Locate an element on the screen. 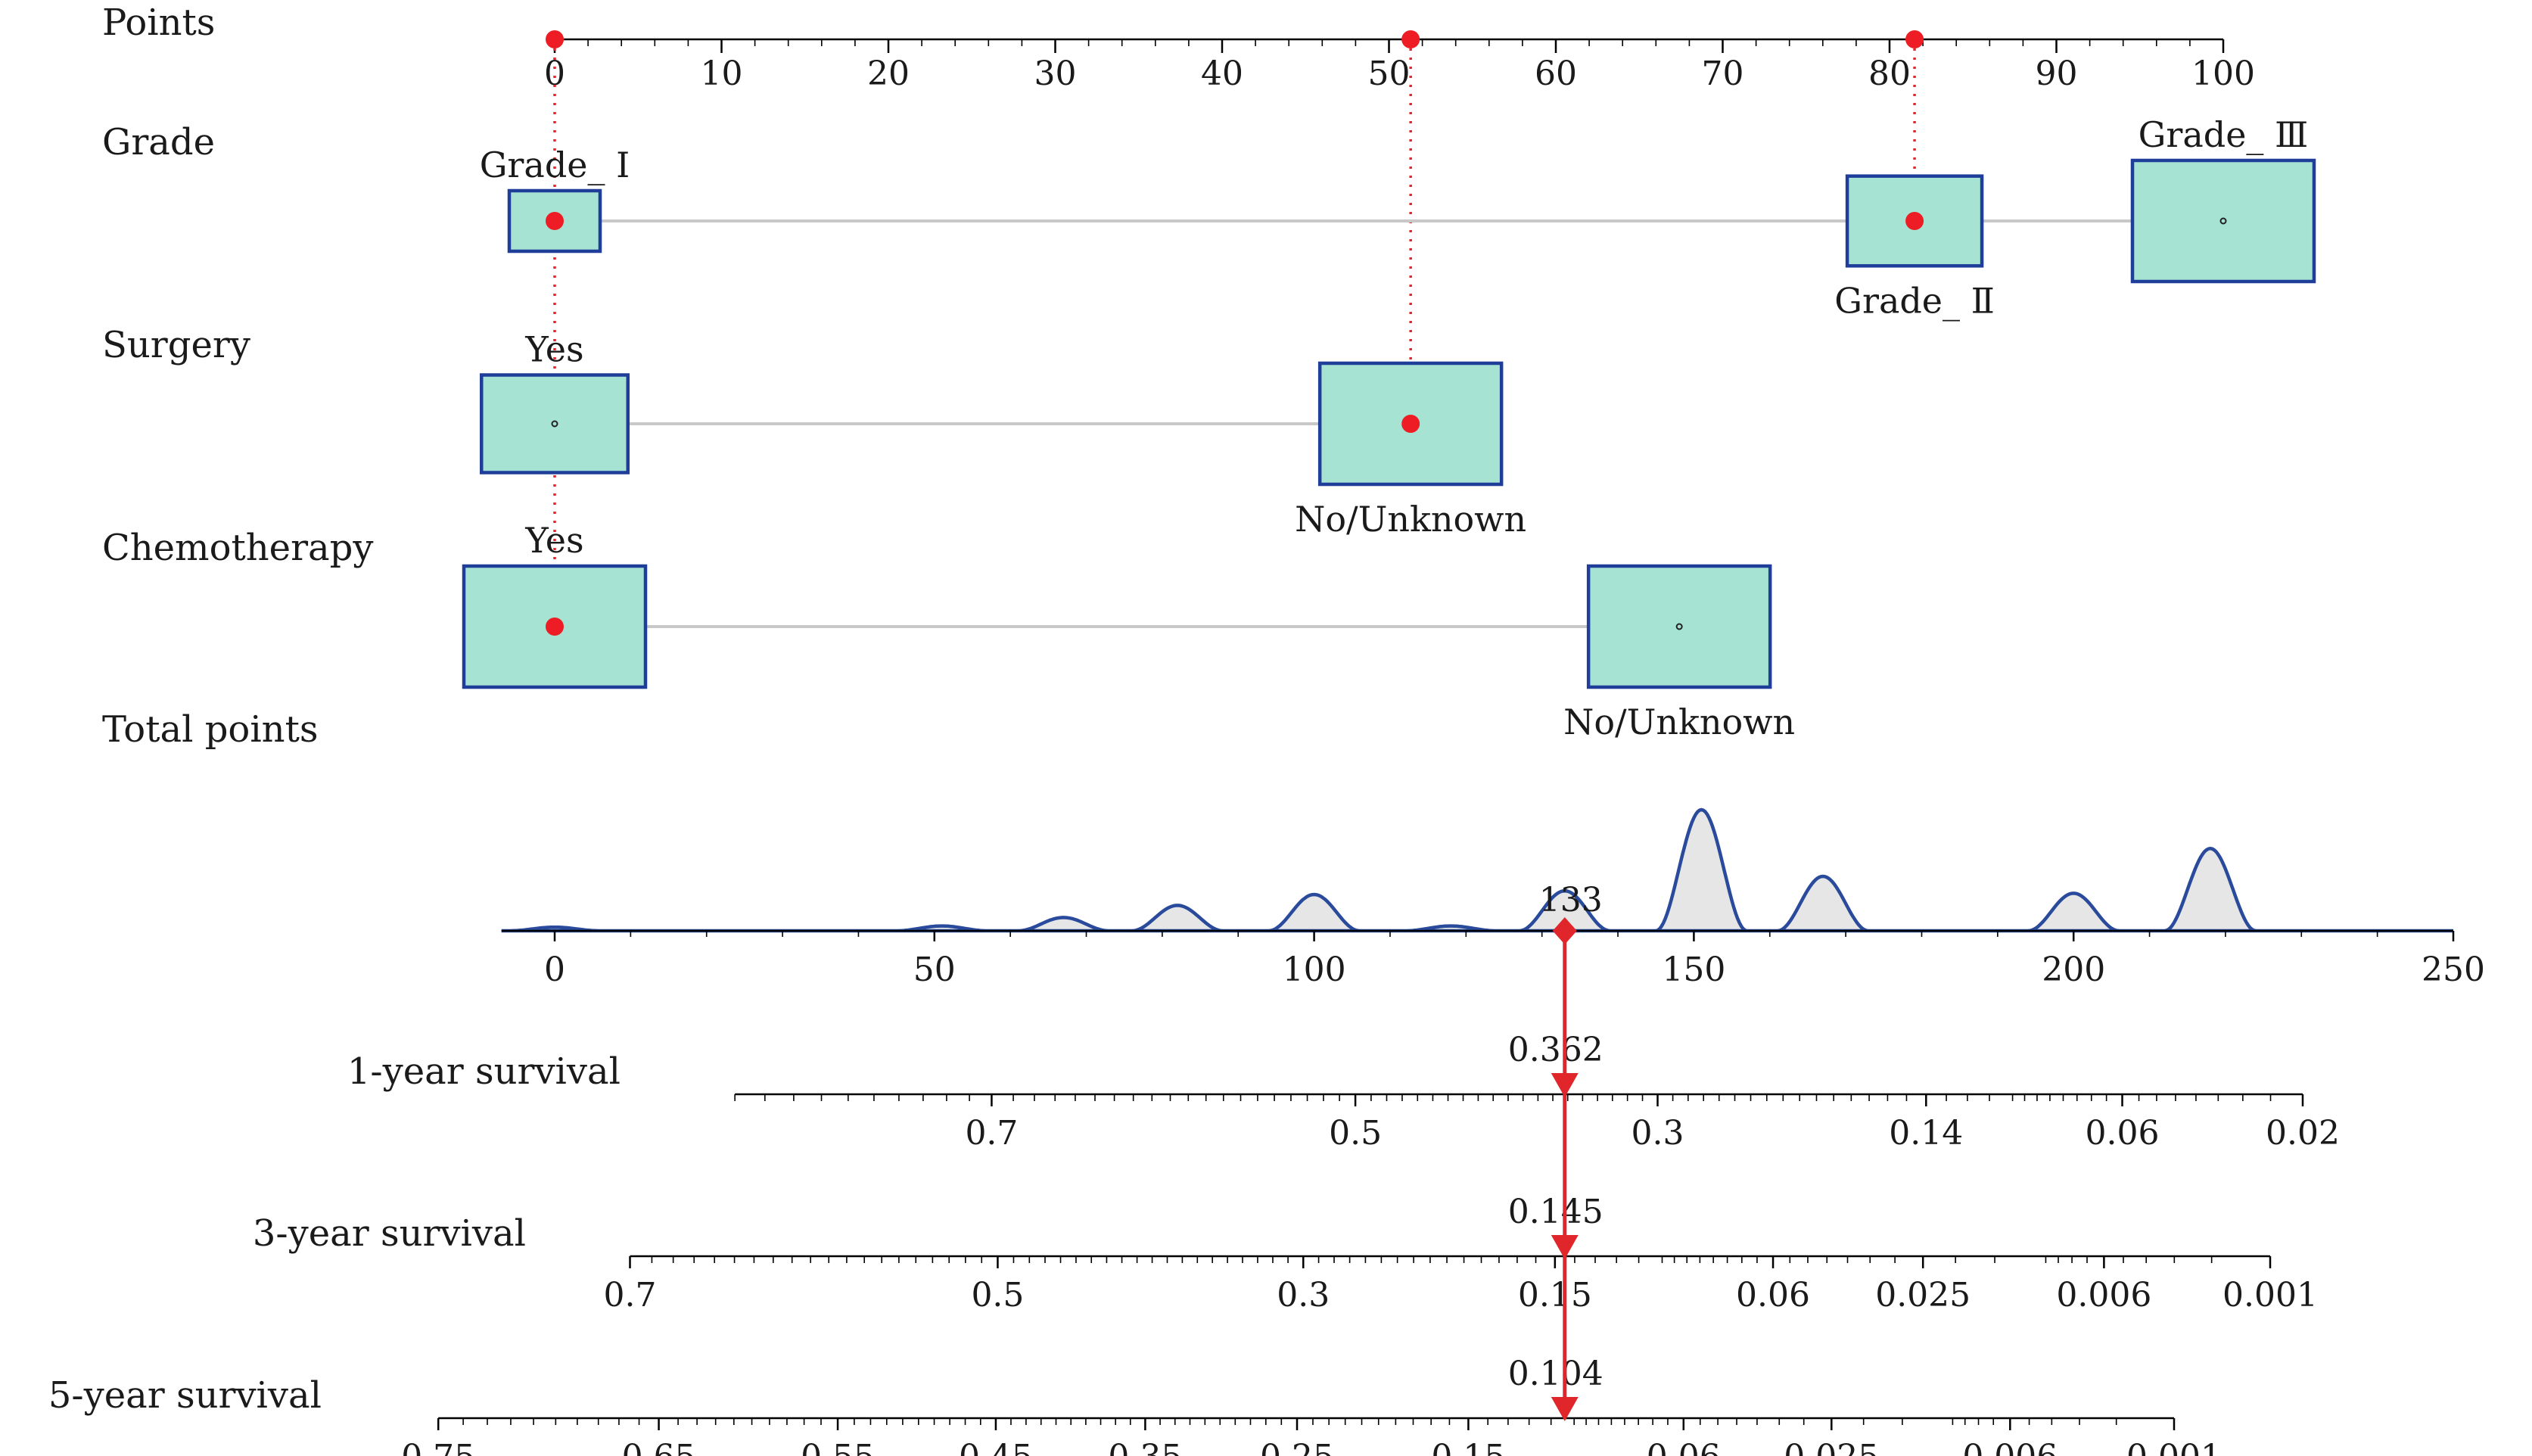 The height and width of the screenshot is (1456, 2532). survival-tick-label: 0.65 is located at coordinates (659, 1447).